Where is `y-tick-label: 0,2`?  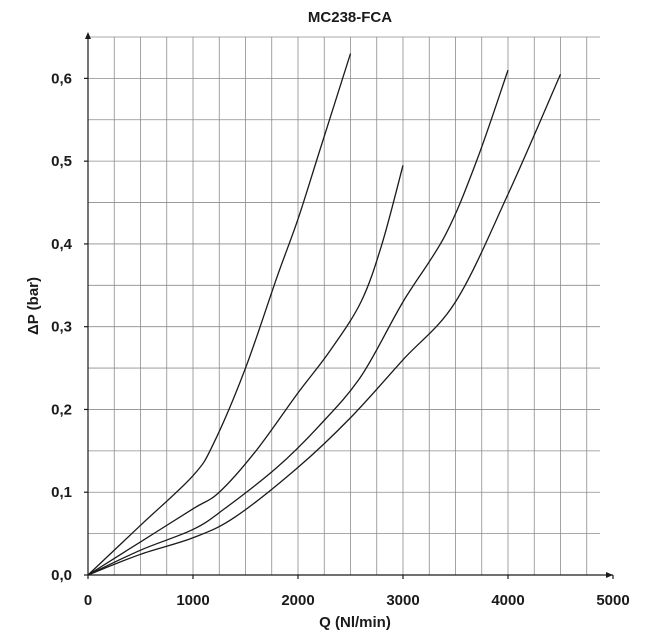
y-tick-label: 0,2 is located at coordinates (61, 409).